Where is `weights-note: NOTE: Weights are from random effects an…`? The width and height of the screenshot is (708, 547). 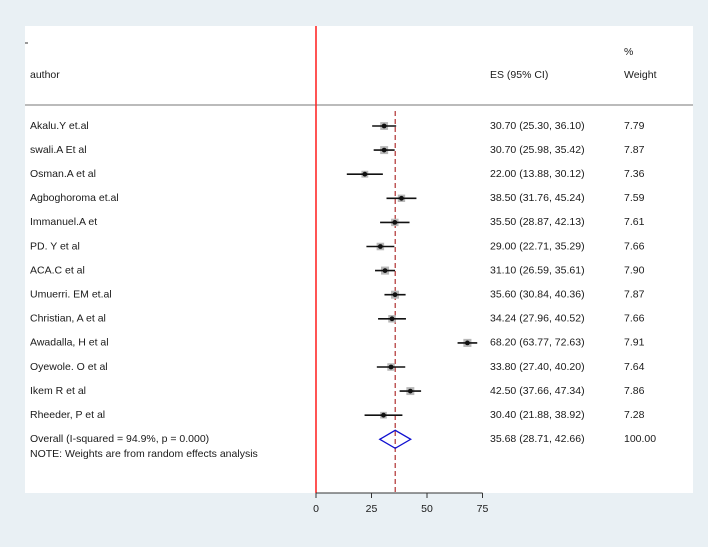
weights-note: NOTE: Weights are from random effects an… is located at coordinates (144, 454).